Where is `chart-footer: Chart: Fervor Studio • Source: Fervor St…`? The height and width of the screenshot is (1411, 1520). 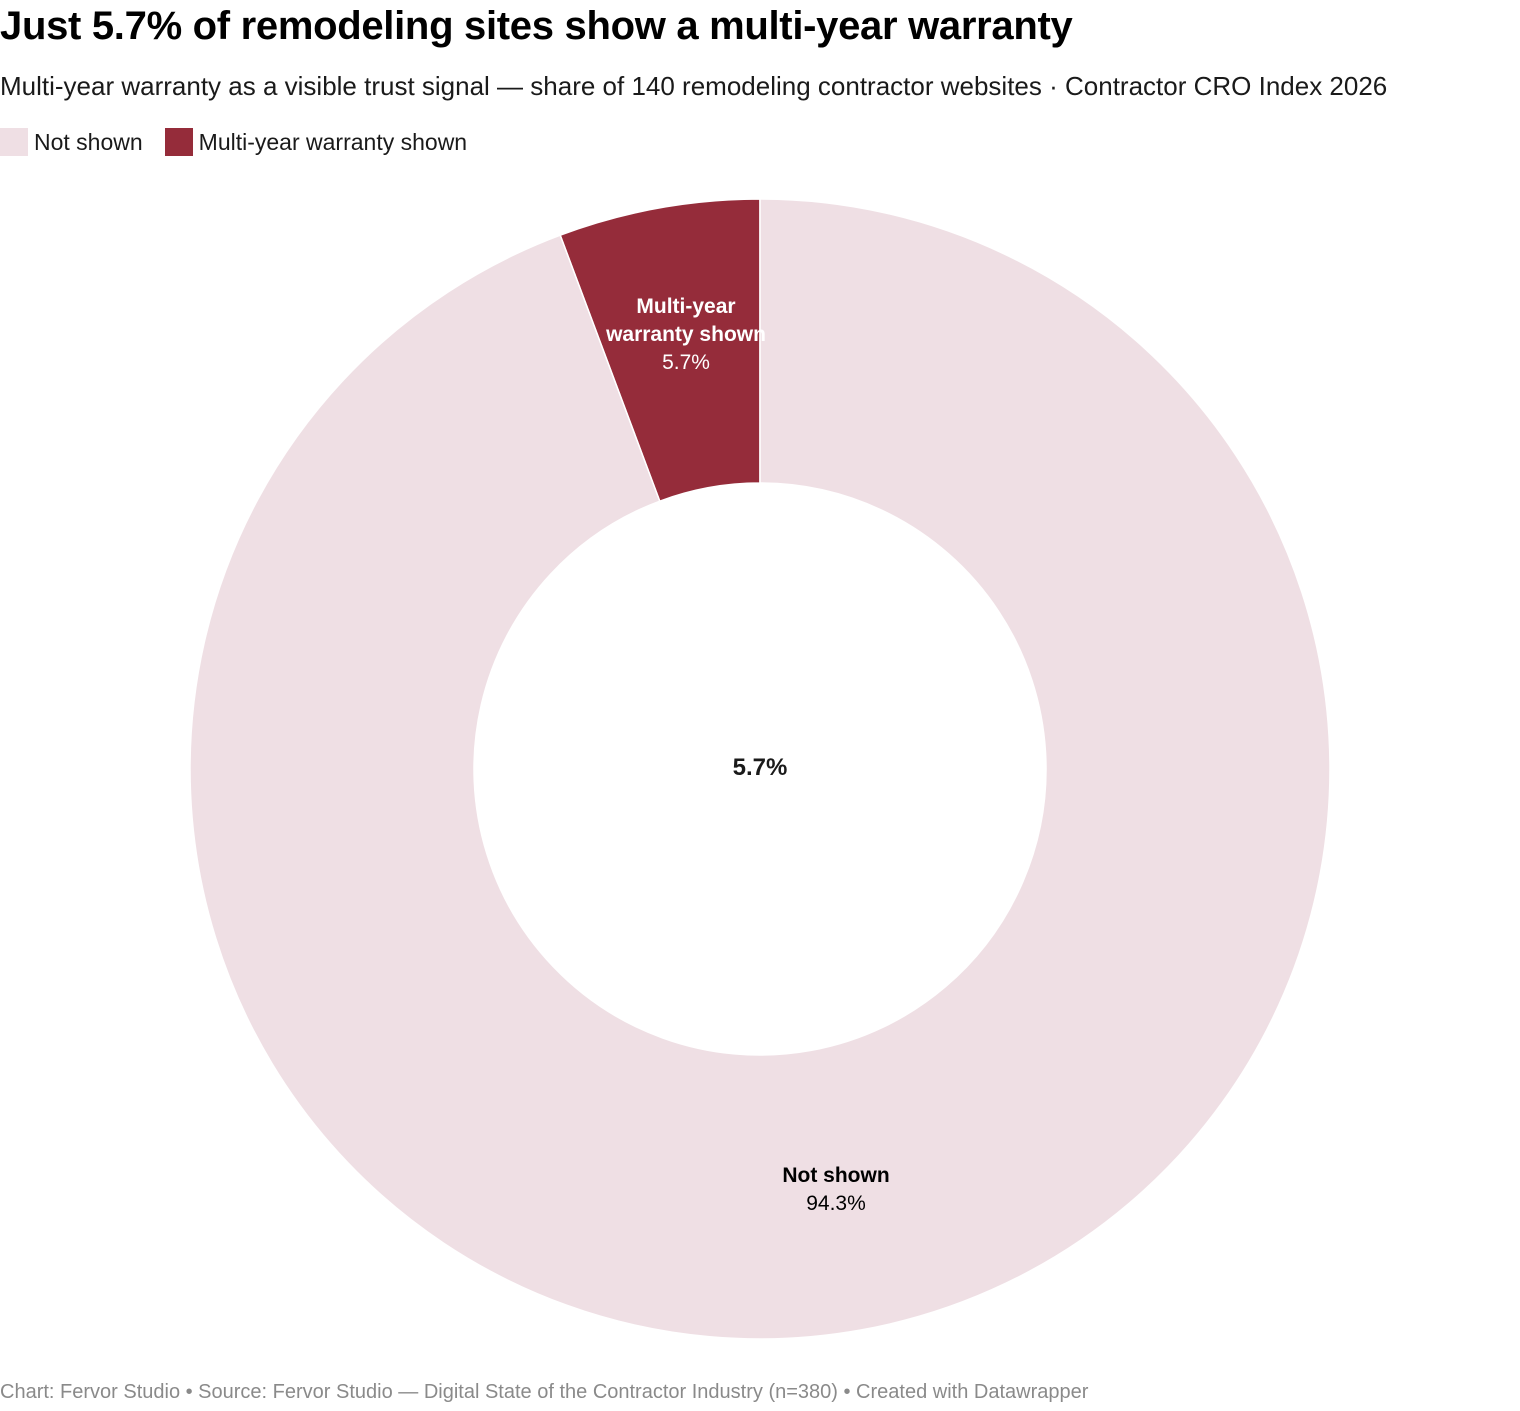
chart-footer: Chart: Fervor Studio • Source: Fervor St… is located at coordinates (544, 1392).